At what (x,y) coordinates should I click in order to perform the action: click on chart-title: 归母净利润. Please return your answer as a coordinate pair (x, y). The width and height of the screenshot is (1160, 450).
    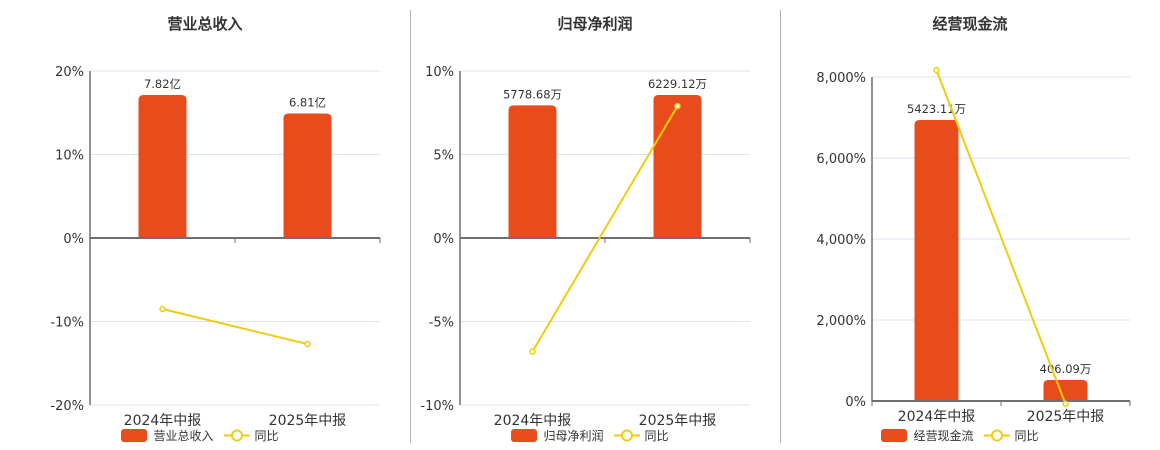
    Looking at the image, I should click on (595, 24).